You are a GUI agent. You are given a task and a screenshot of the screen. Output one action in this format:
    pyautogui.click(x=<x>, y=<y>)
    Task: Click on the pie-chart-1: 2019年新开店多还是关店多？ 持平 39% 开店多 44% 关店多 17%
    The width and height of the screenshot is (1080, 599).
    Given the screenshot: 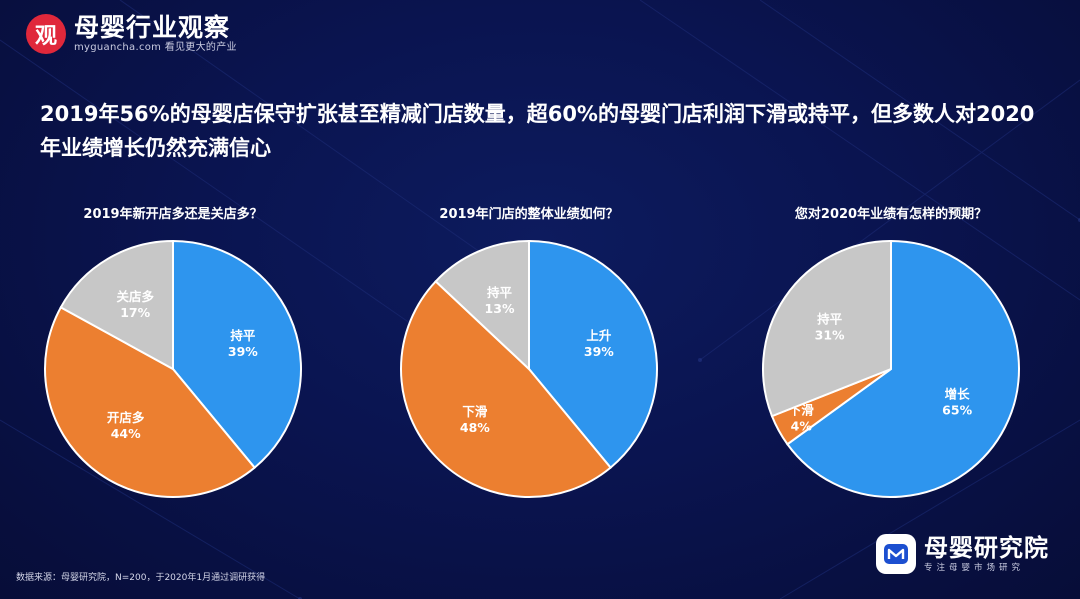 What is the action you would take?
    pyautogui.click(x=173, y=352)
    